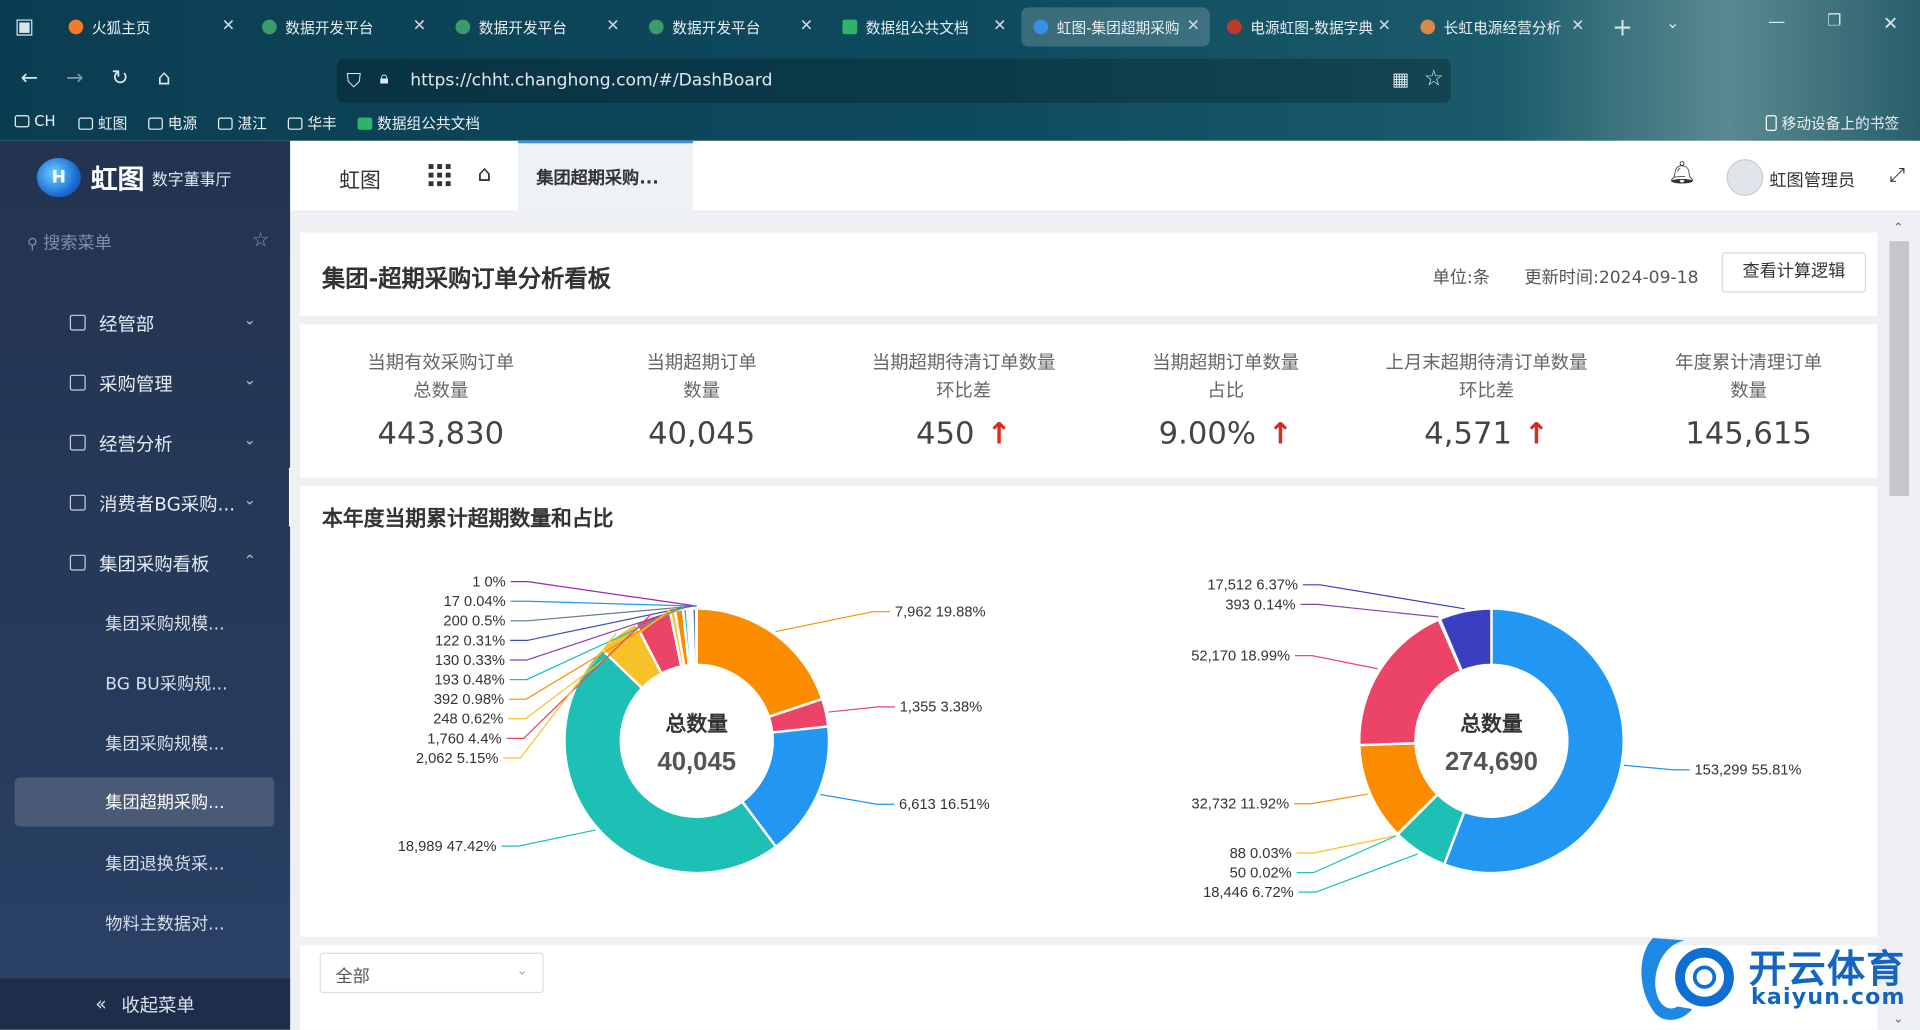  What do you see at coordinates (1248, 893) in the screenshot?
I see `slice-data-label: 18,446 6.72%` at bounding box center [1248, 893].